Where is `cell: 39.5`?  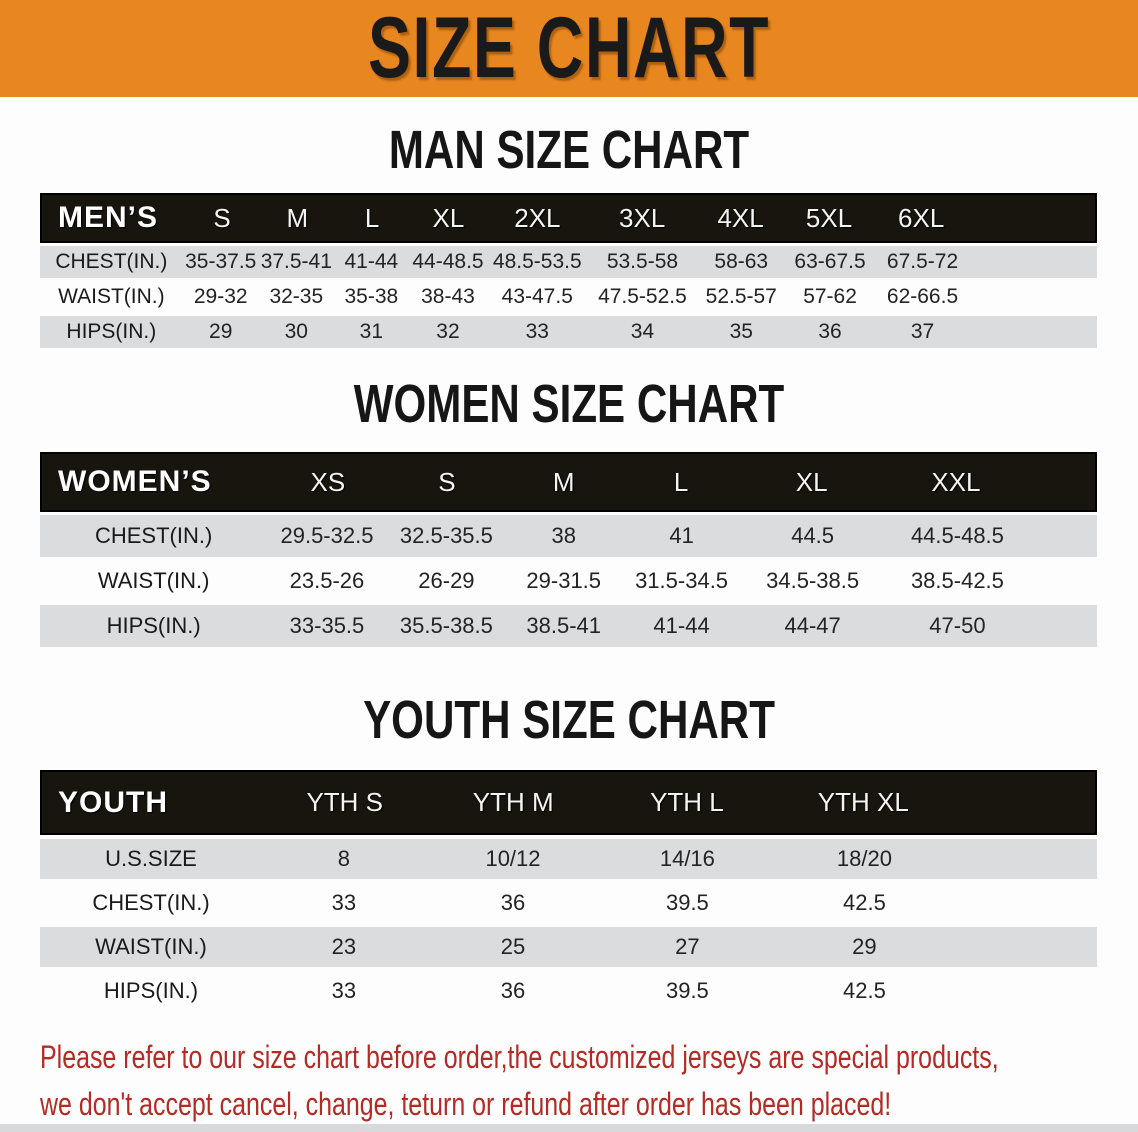 cell: 39.5 is located at coordinates (687, 990).